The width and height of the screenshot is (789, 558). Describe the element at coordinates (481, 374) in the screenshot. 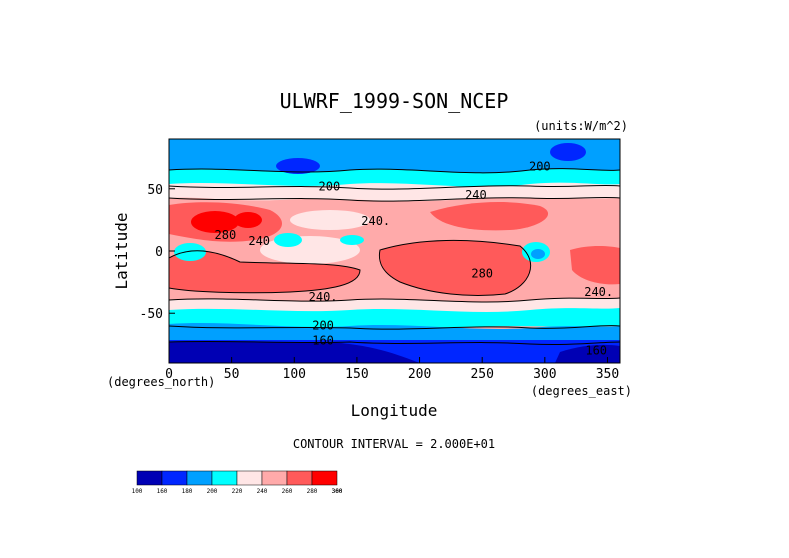

I see `x-tick-label: 250` at that location.